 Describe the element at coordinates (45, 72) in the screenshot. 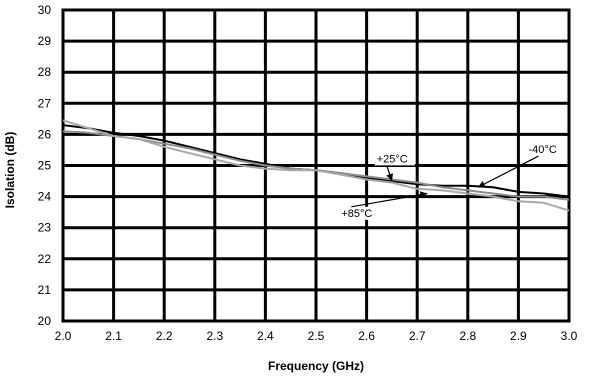

I see `y-tick-label: 28` at that location.